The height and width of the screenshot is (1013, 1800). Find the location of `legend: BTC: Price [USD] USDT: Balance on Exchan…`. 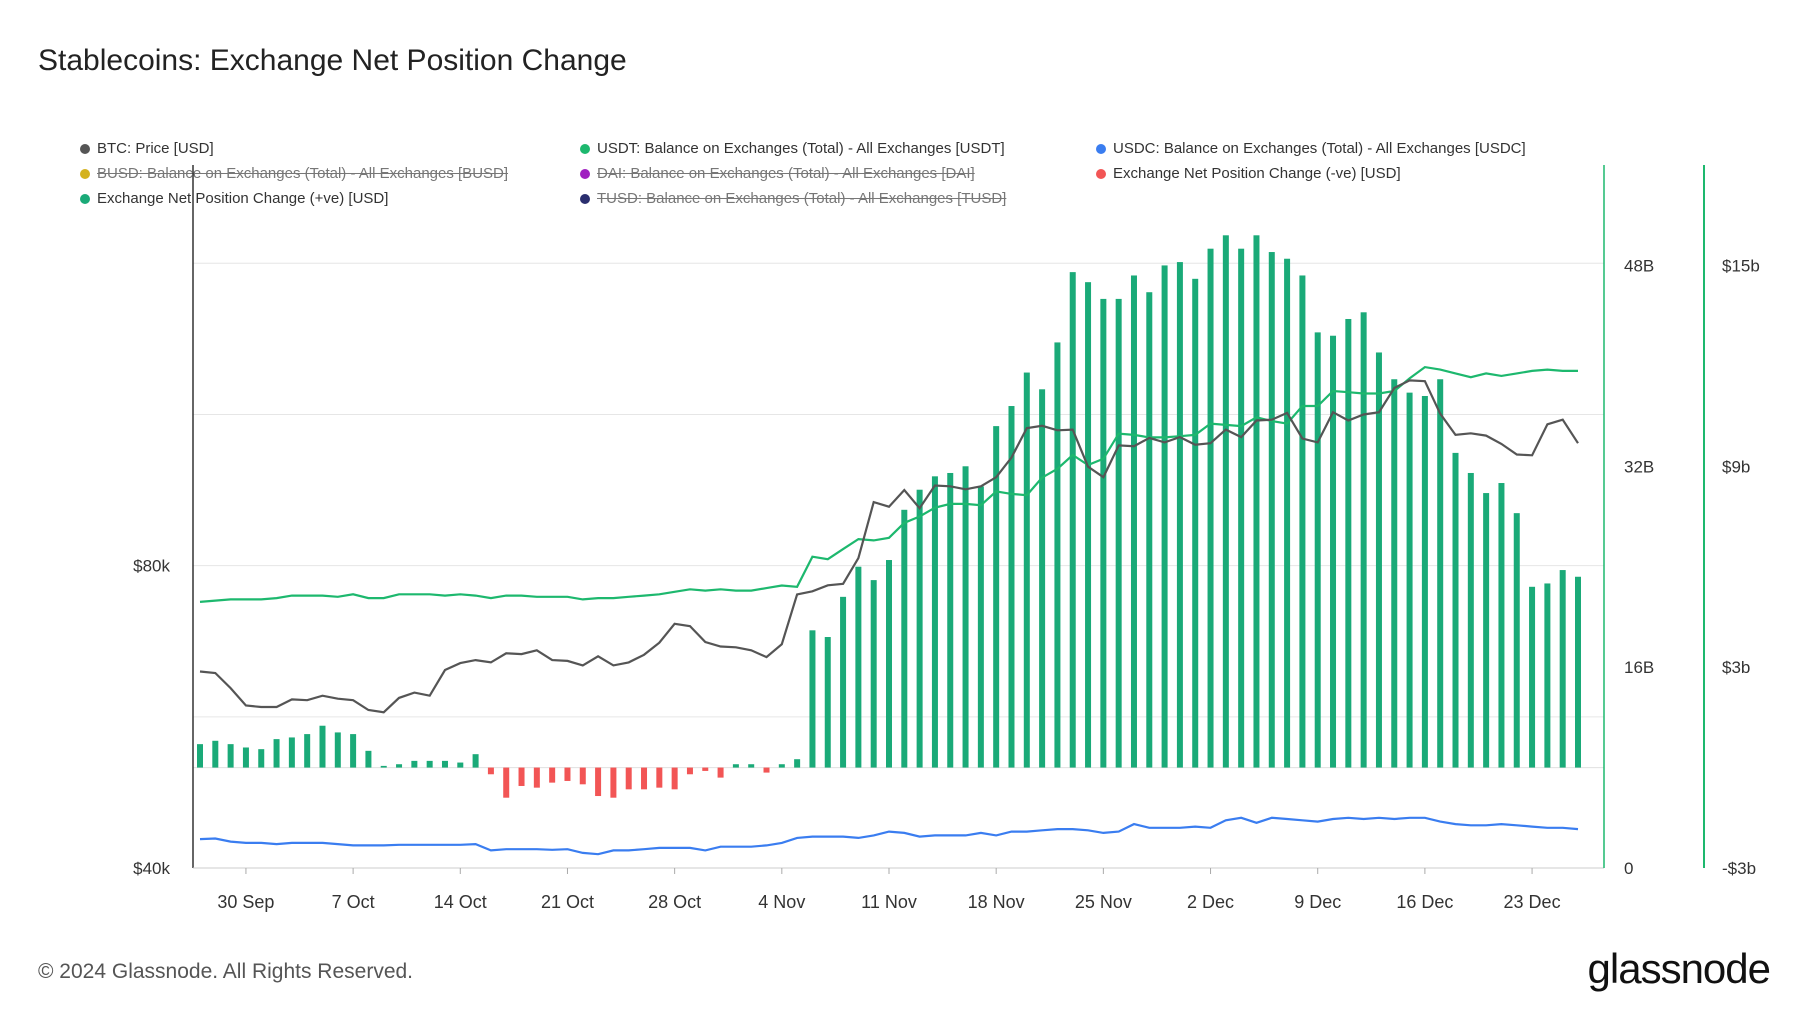

legend: BTC: Price [USD] USDT: Balance on Exchan… is located at coordinates (830, 180).